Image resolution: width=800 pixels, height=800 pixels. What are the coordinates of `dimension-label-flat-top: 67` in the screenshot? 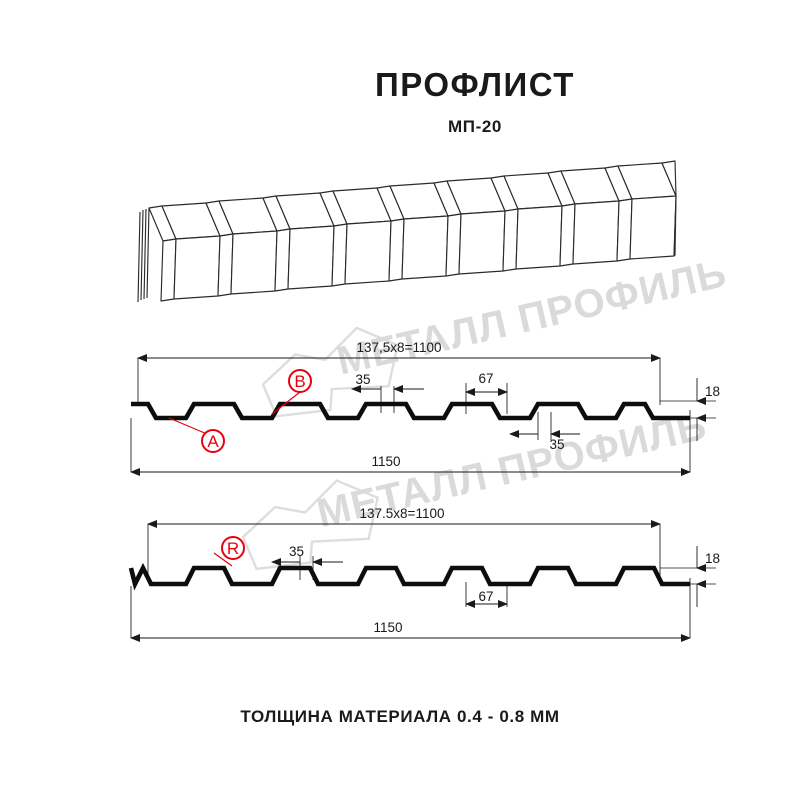 It's located at (485, 378).